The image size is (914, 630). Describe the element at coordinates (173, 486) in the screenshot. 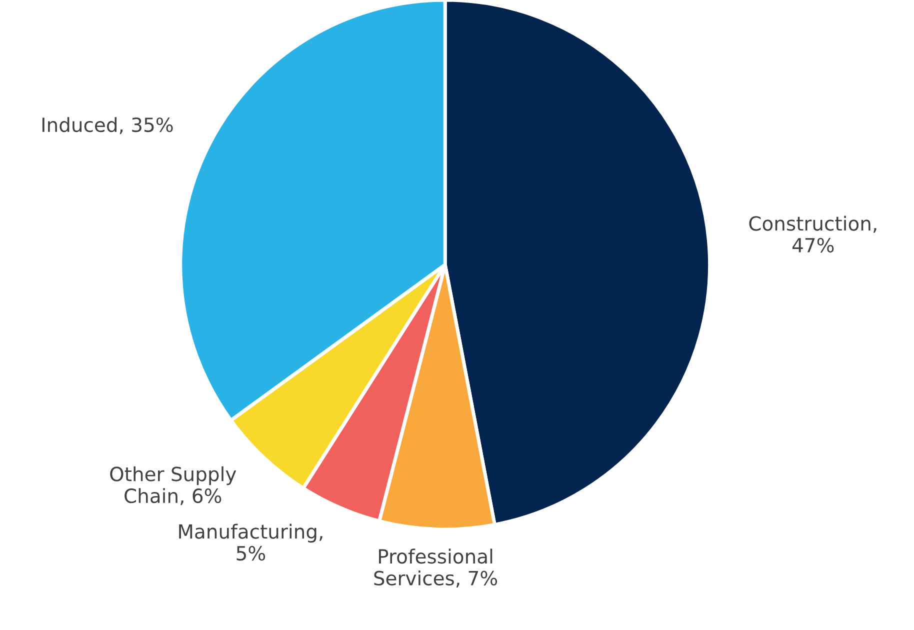

I see `slice-label: Other Supply Chain, 6%` at that location.